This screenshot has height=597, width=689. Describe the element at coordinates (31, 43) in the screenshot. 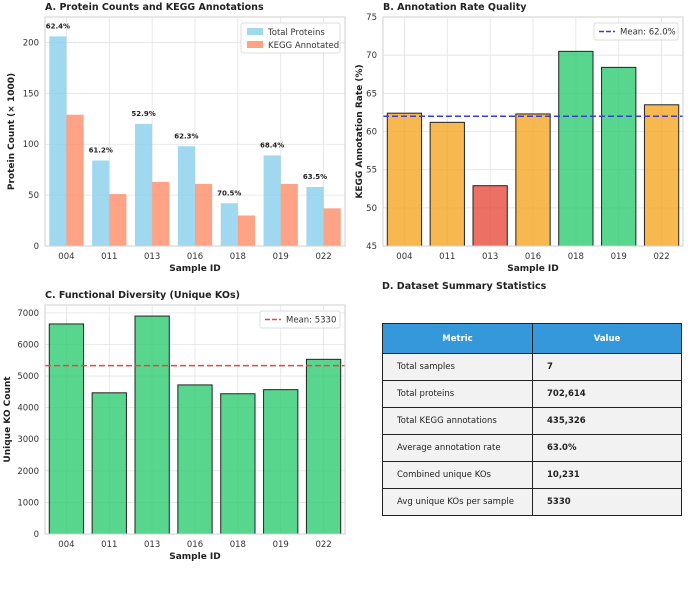

I see `y-tick-label: 200` at that location.